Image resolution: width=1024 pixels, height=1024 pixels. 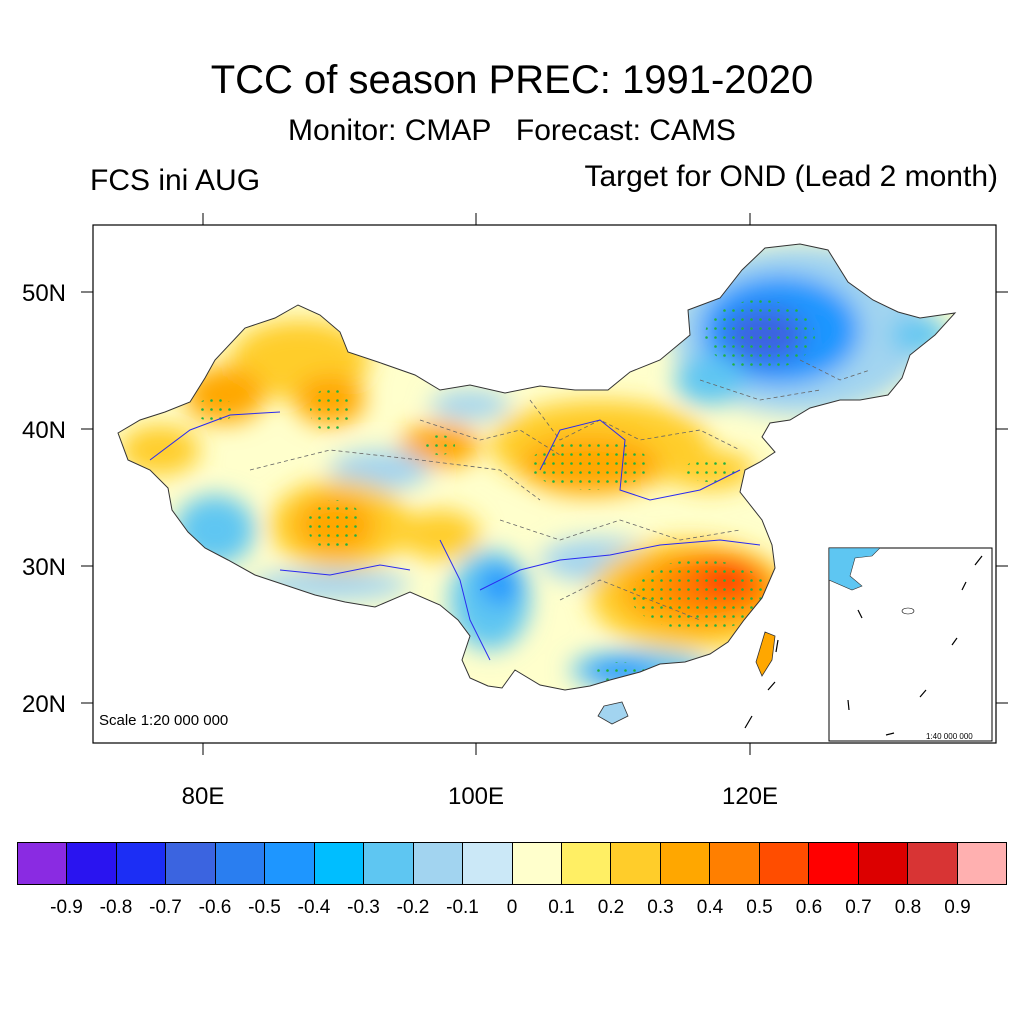 I want to click on inset-scale-text: 1:40 000 000, so click(x=949, y=736).